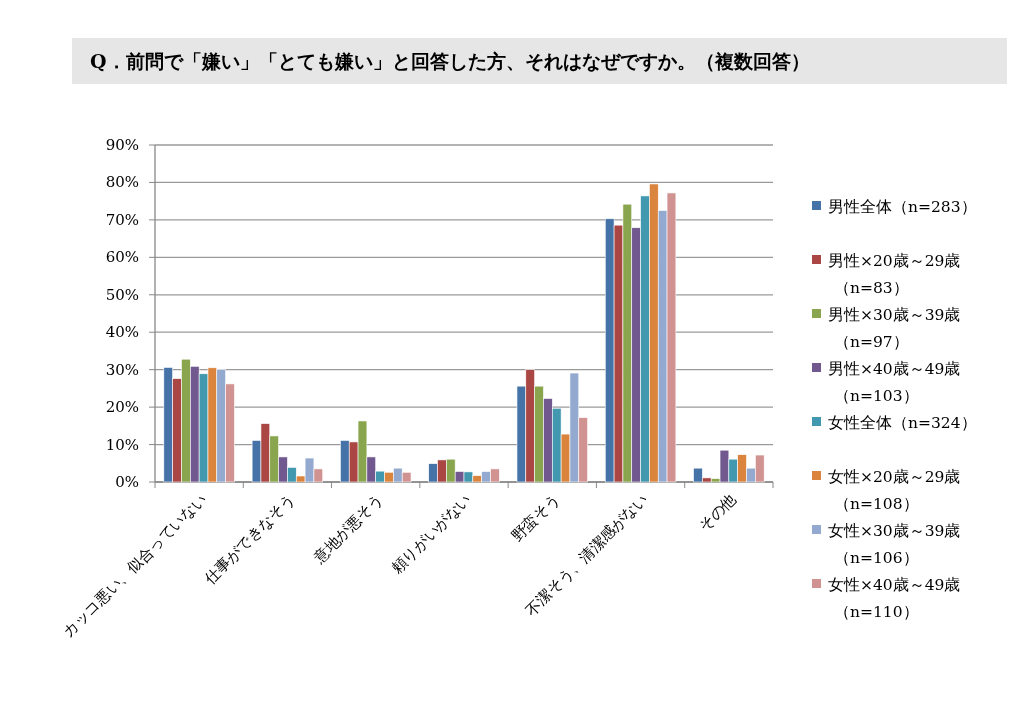 The width and height of the screenshot is (1024, 708). Describe the element at coordinates (127, 482) in the screenshot. I see `y-tick-label: 0%` at that location.